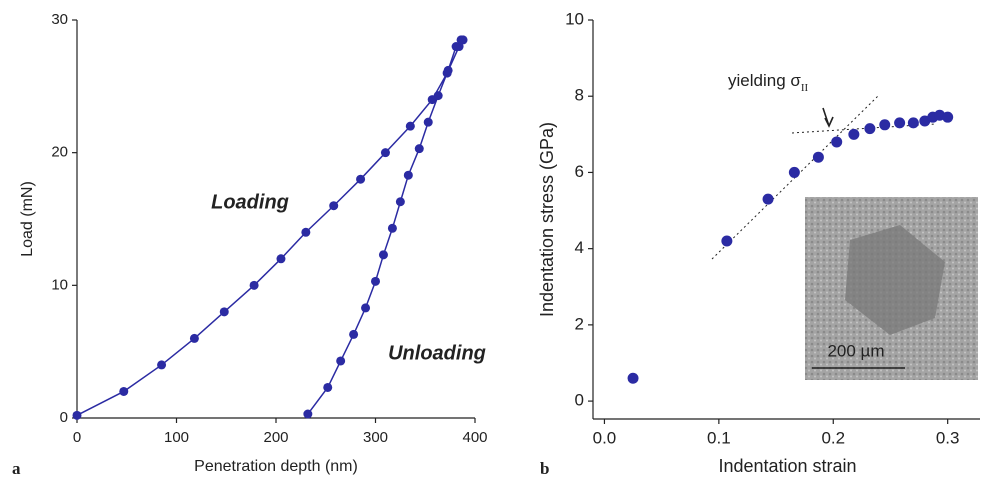 The height and width of the screenshot is (489, 982). Describe the element at coordinates (384, 227) in the screenshot. I see `series-line` at that location.